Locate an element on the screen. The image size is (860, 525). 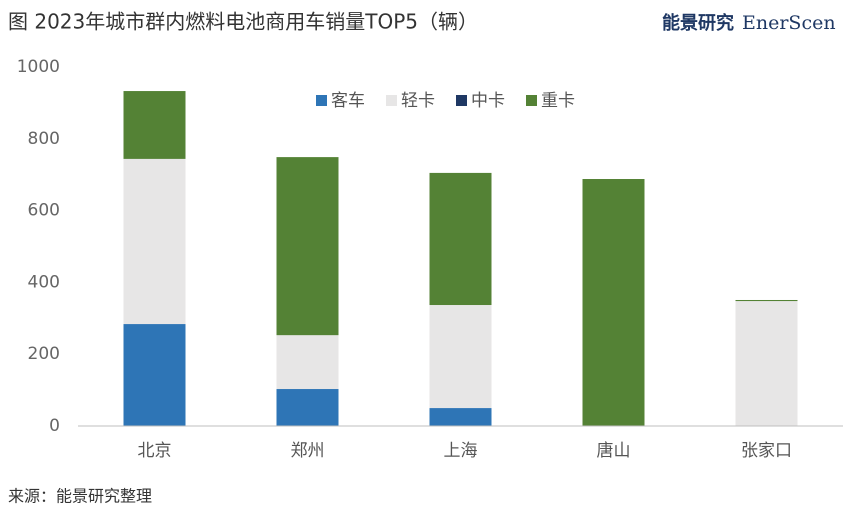
x-tick-label: 郑州 is located at coordinates (308, 451).